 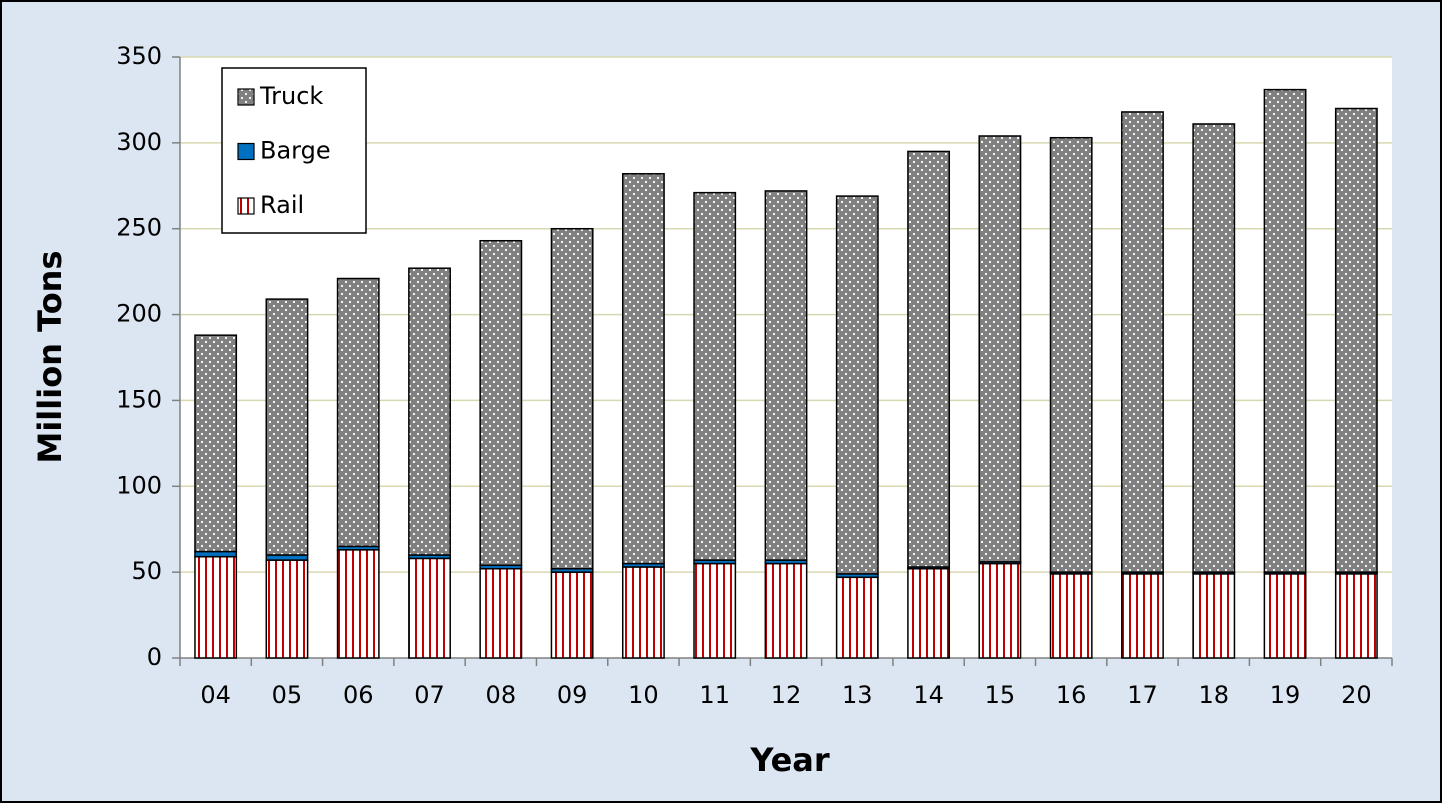 I want to click on x-tick-label: 14, so click(x=928, y=695).